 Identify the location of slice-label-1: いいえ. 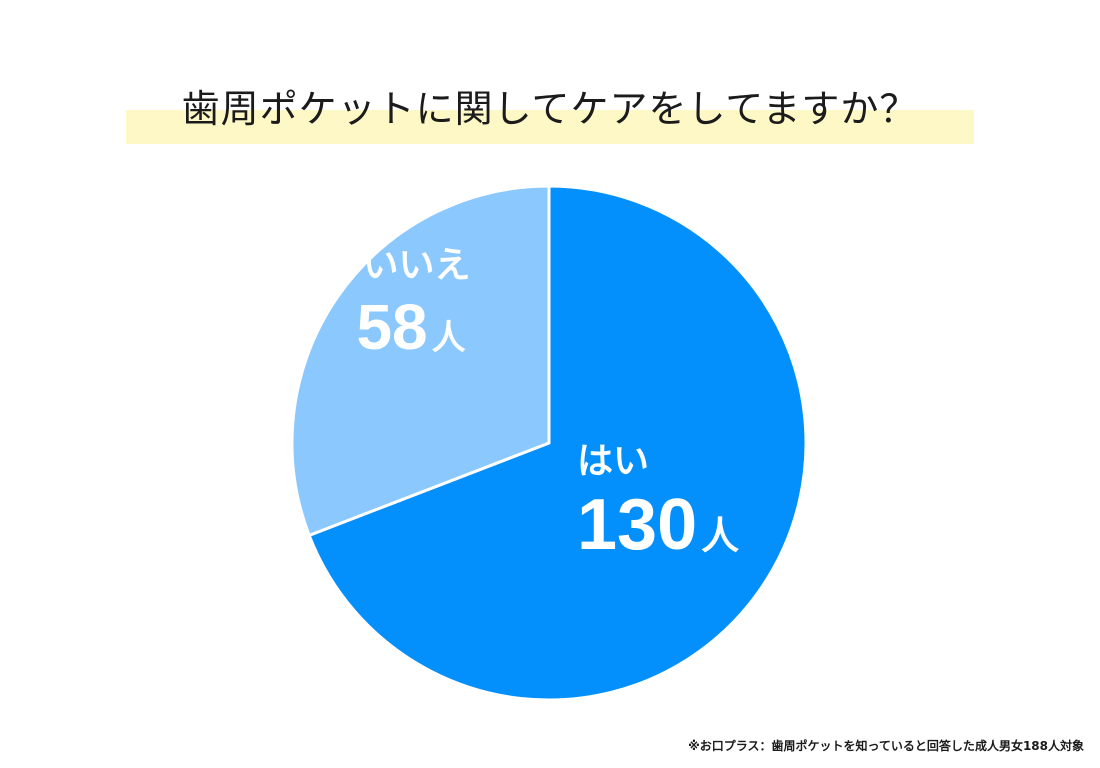
(416, 265).